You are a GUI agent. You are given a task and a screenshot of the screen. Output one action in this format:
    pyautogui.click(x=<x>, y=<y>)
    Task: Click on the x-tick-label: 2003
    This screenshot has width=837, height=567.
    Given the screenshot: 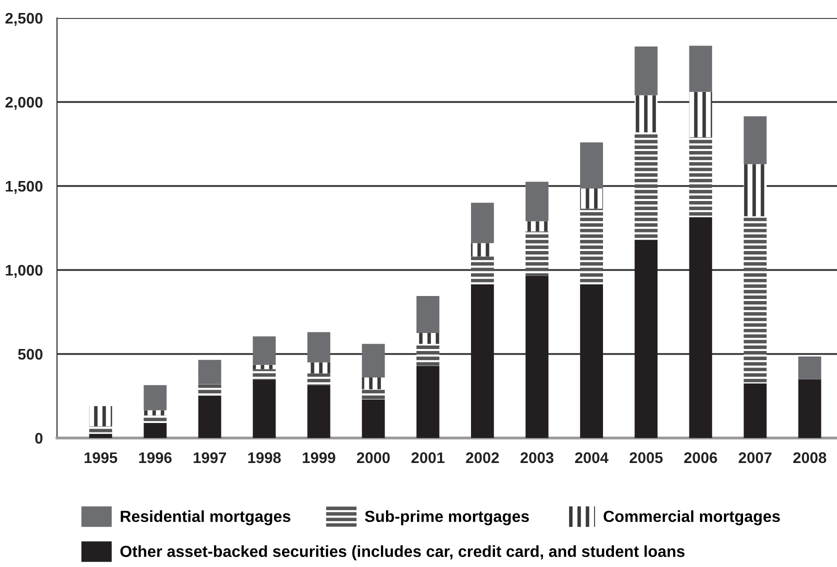 What is the action you would take?
    pyautogui.click(x=537, y=458)
    